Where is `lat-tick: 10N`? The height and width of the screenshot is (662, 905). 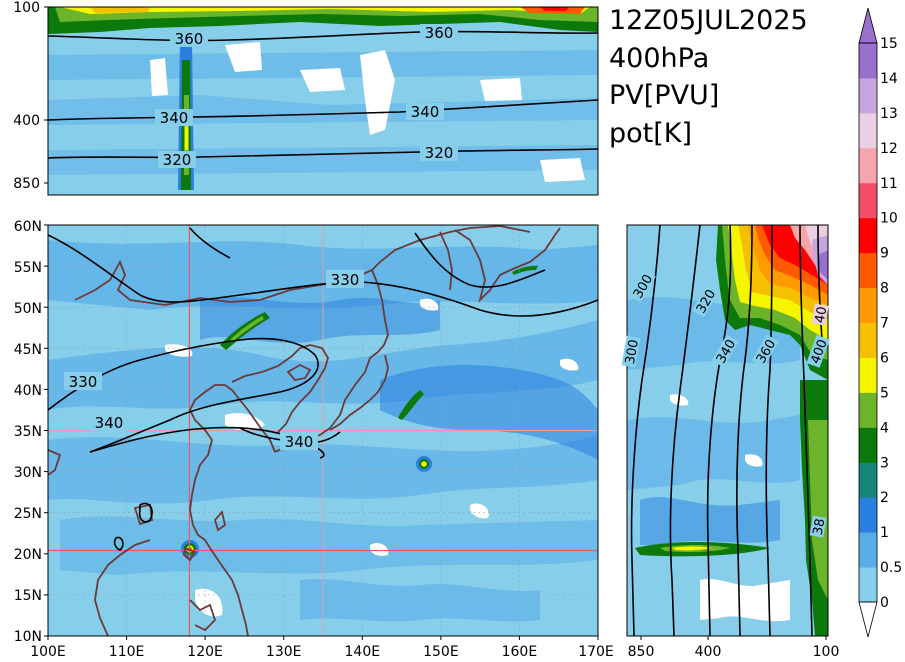
lat-tick: 10N is located at coordinates (28, 637).